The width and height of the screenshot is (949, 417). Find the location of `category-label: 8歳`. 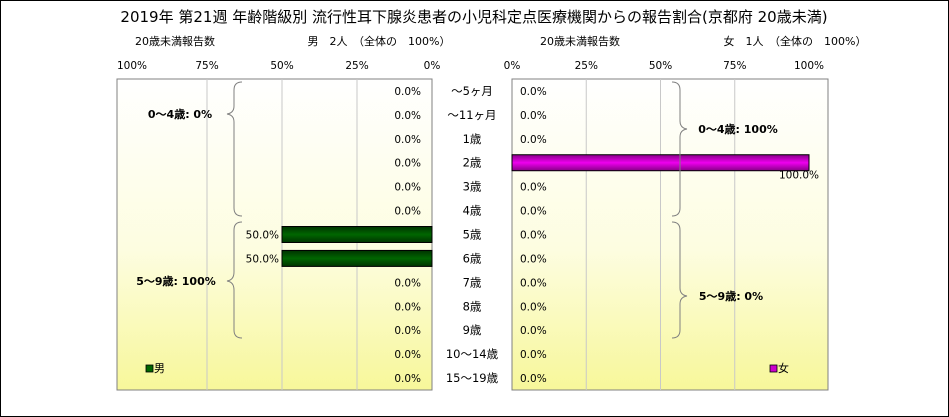

category-label: 8歳 is located at coordinates (472, 306).